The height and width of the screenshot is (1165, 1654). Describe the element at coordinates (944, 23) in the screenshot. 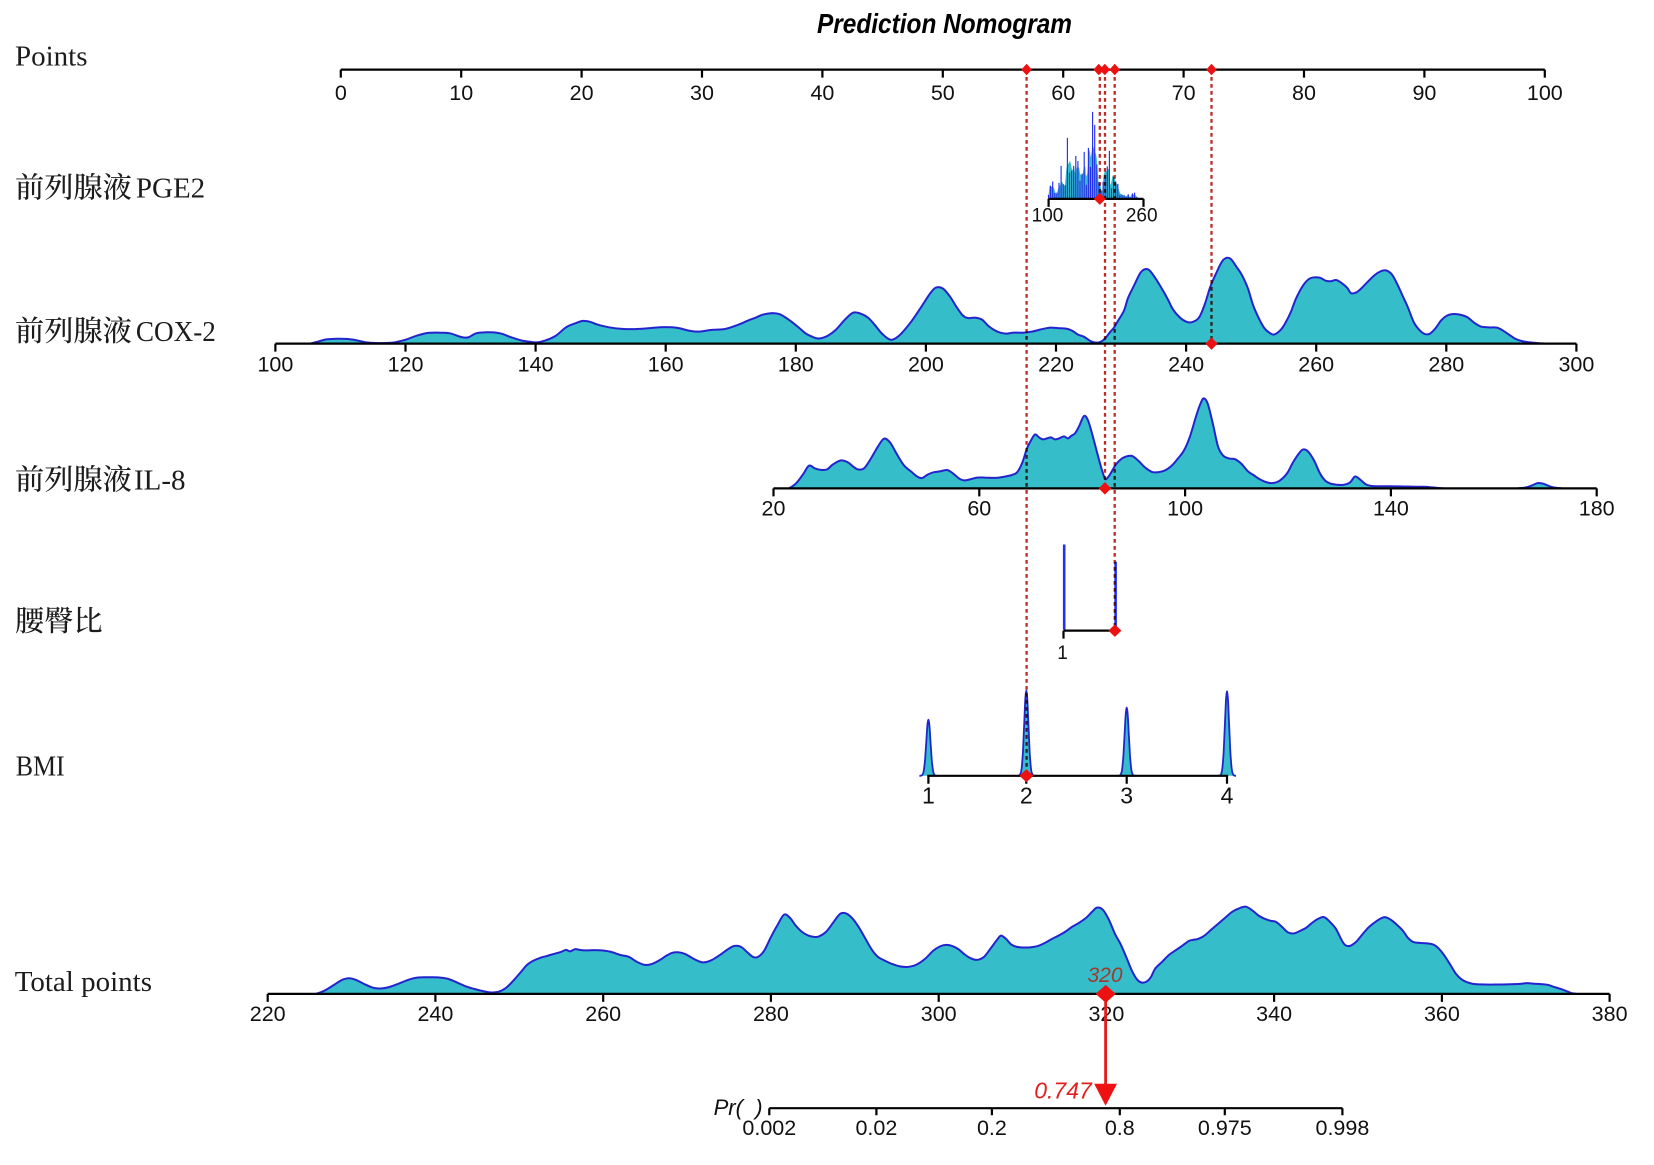

I see `svg-text: Prediction Nomogram` at that location.